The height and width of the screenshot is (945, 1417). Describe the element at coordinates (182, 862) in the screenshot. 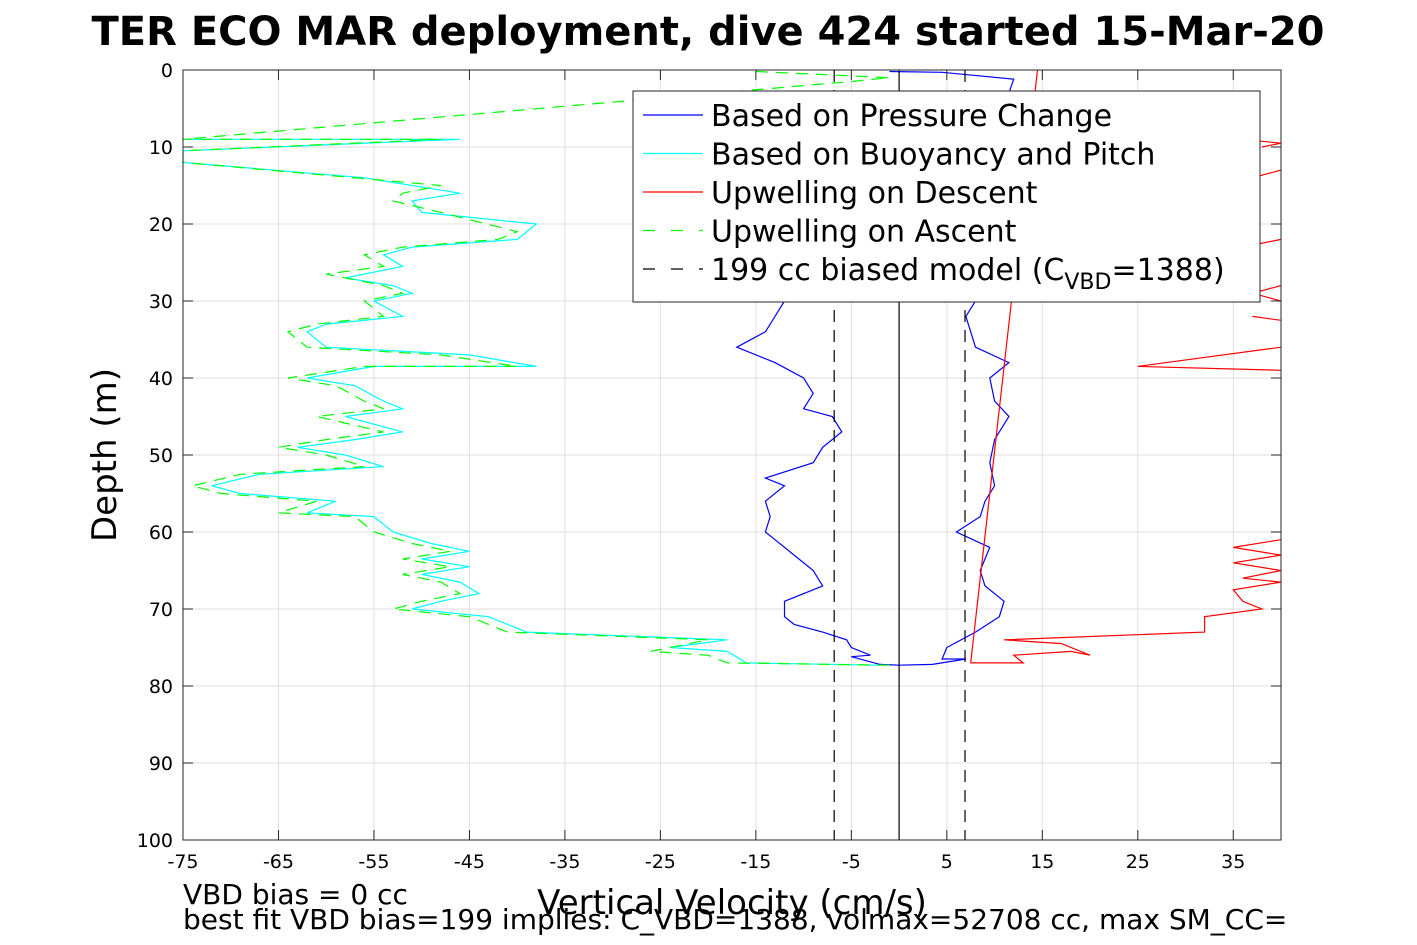

I see `x-tick-label: -75` at that location.